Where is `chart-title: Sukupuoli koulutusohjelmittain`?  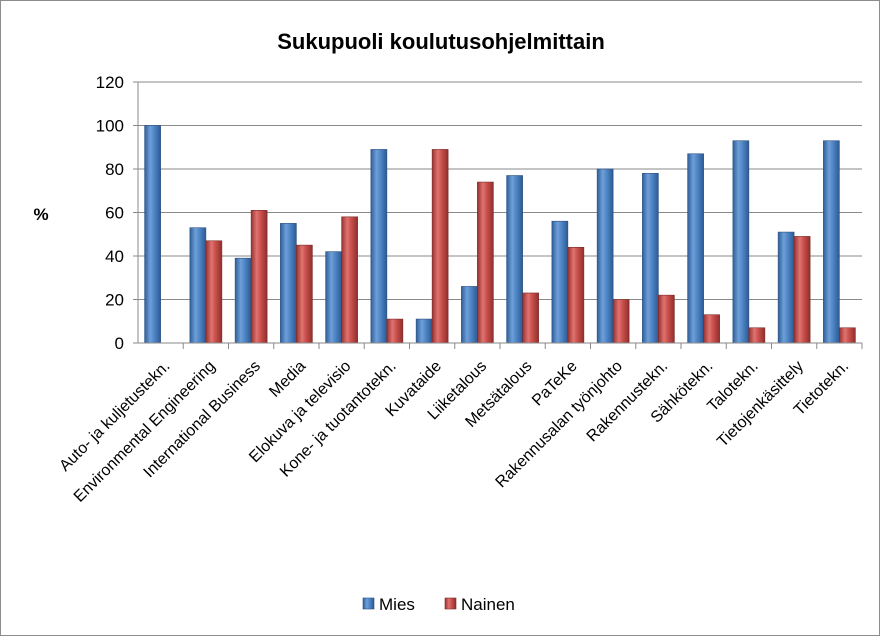
chart-title: Sukupuoli koulutusohjelmittain is located at coordinates (441, 41).